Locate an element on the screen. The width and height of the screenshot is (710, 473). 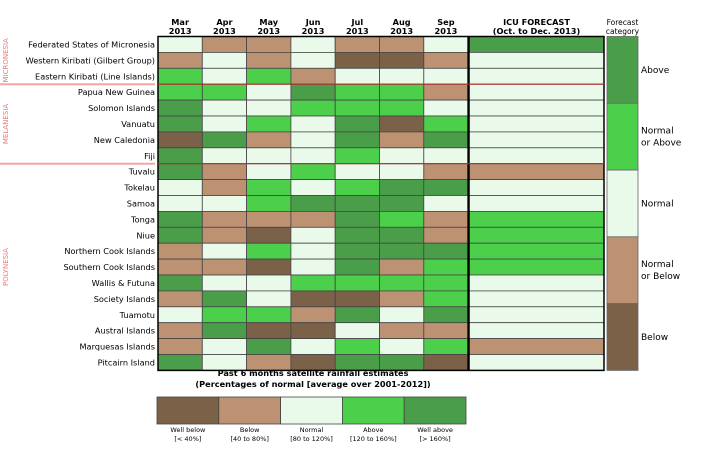
row-label: Papua New Guinea is located at coordinates (116, 92).